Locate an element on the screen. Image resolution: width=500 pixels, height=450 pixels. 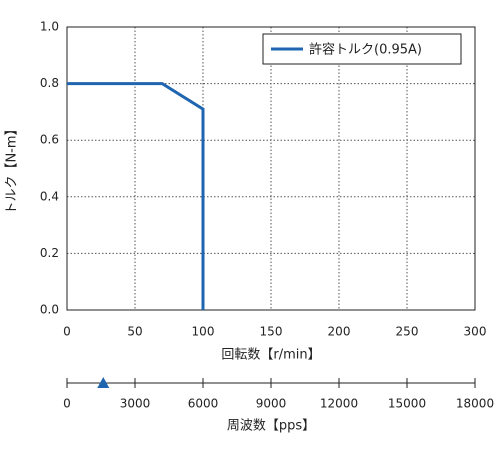
x-tick-label: 12000 is located at coordinates (339, 404).